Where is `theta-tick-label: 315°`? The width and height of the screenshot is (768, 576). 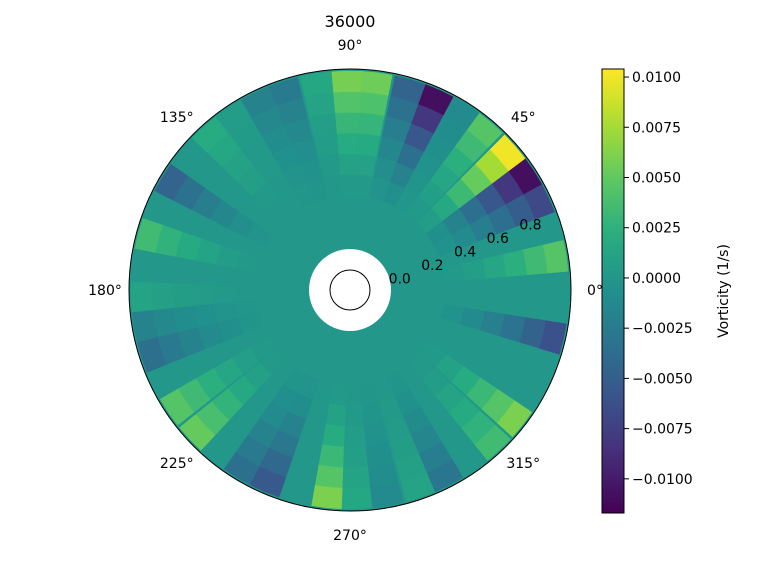 theta-tick-label: 315° is located at coordinates (523, 464).